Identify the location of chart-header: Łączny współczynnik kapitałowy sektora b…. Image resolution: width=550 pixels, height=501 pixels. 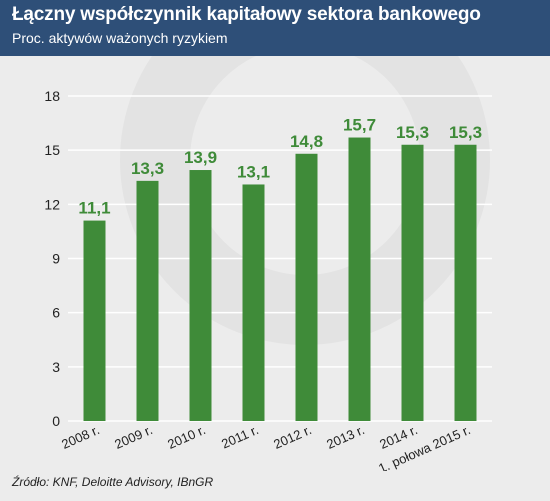
(275, 28).